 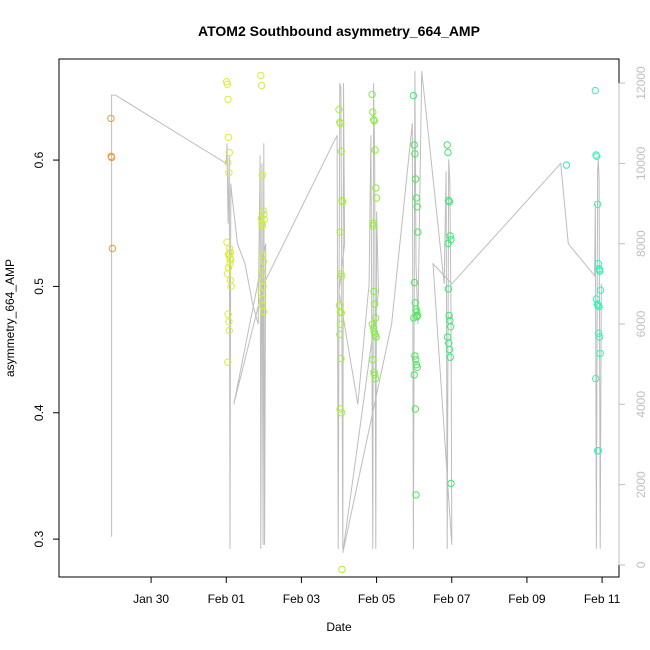 What do you see at coordinates (527, 599) in the screenshot?
I see `x-tick-label: Feb 09` at bounding box center [527, 599].